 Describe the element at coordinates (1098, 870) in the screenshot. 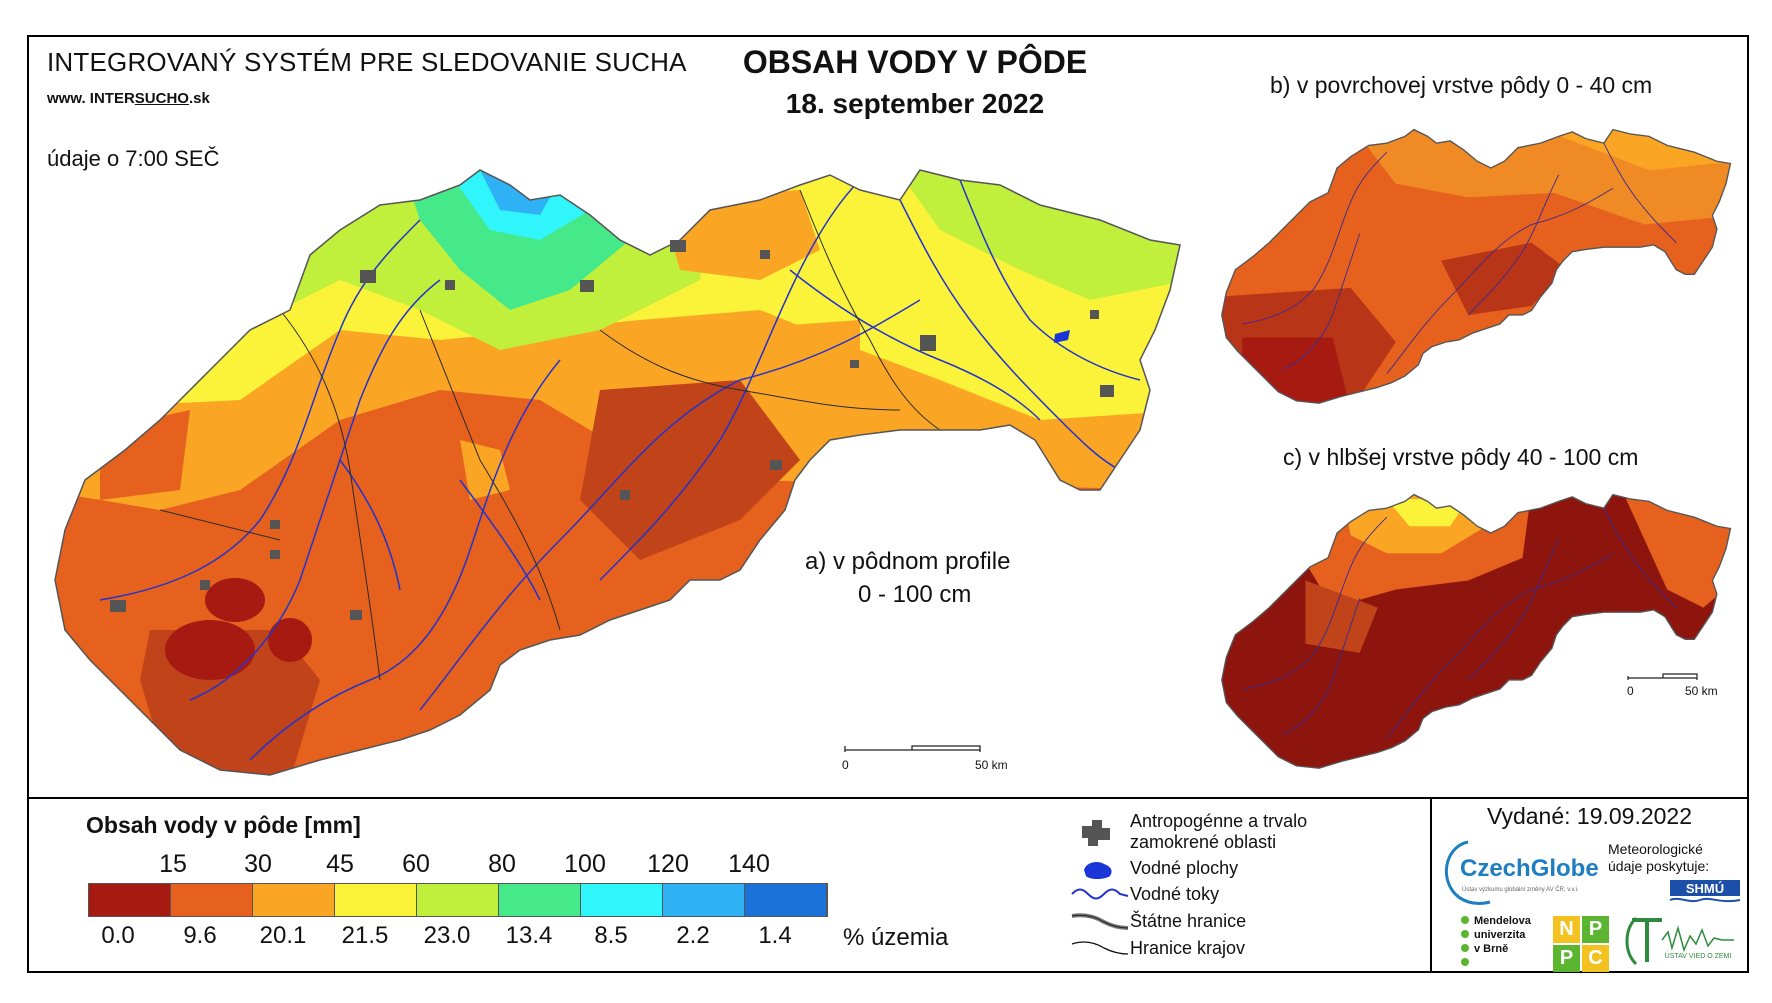

I see `water-body-icon` at that location.